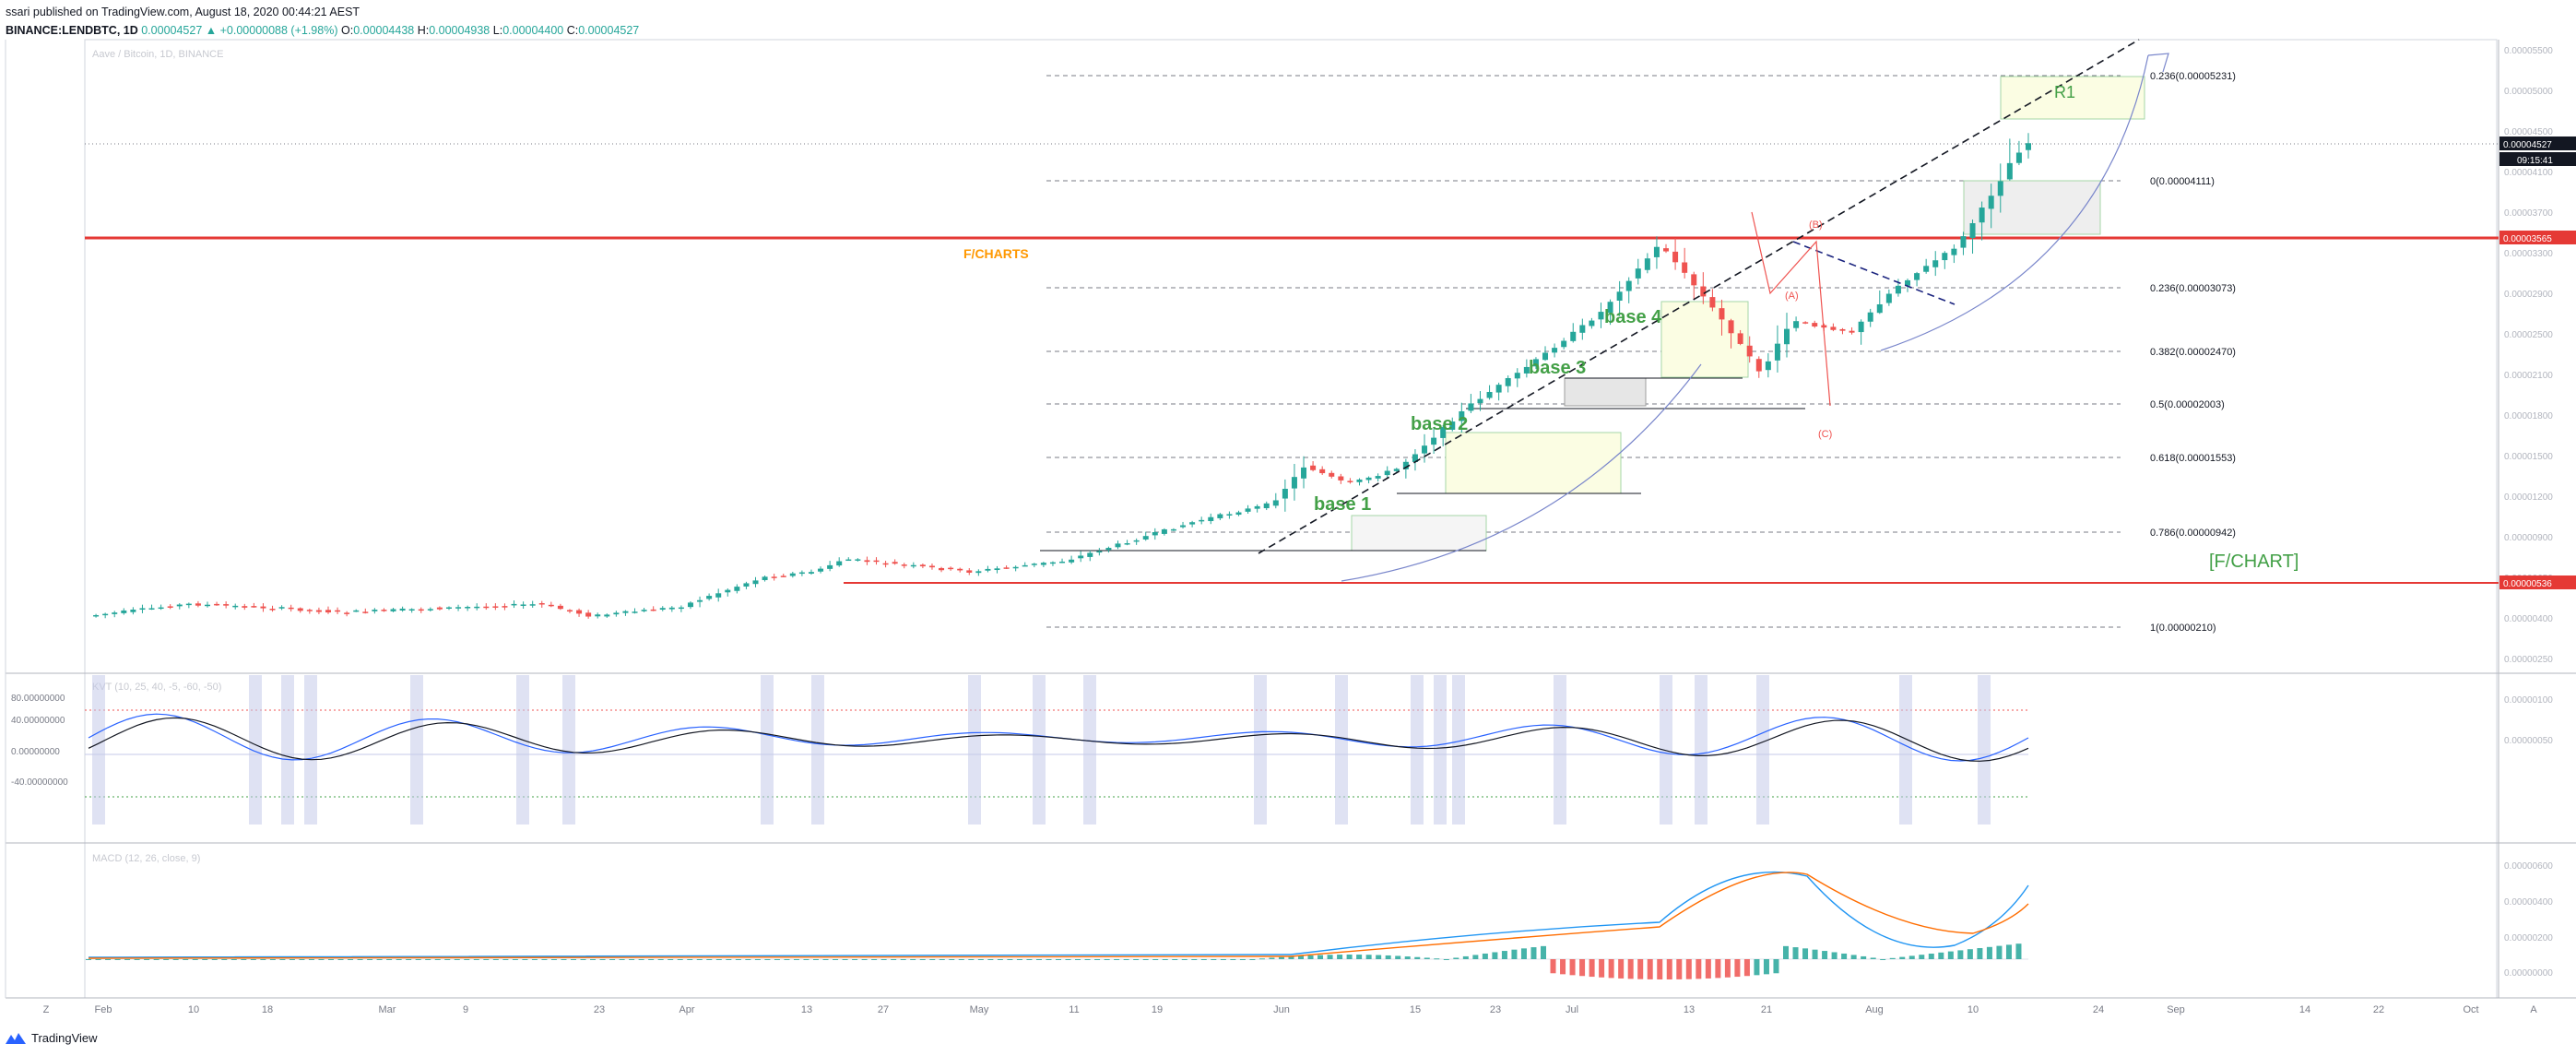 This screenshot has width=2576, height=1056. Describe the element at coordinates (2527, 584) in the screenshot. I see `support-lower-badge-label: 0.00000536` at that location.